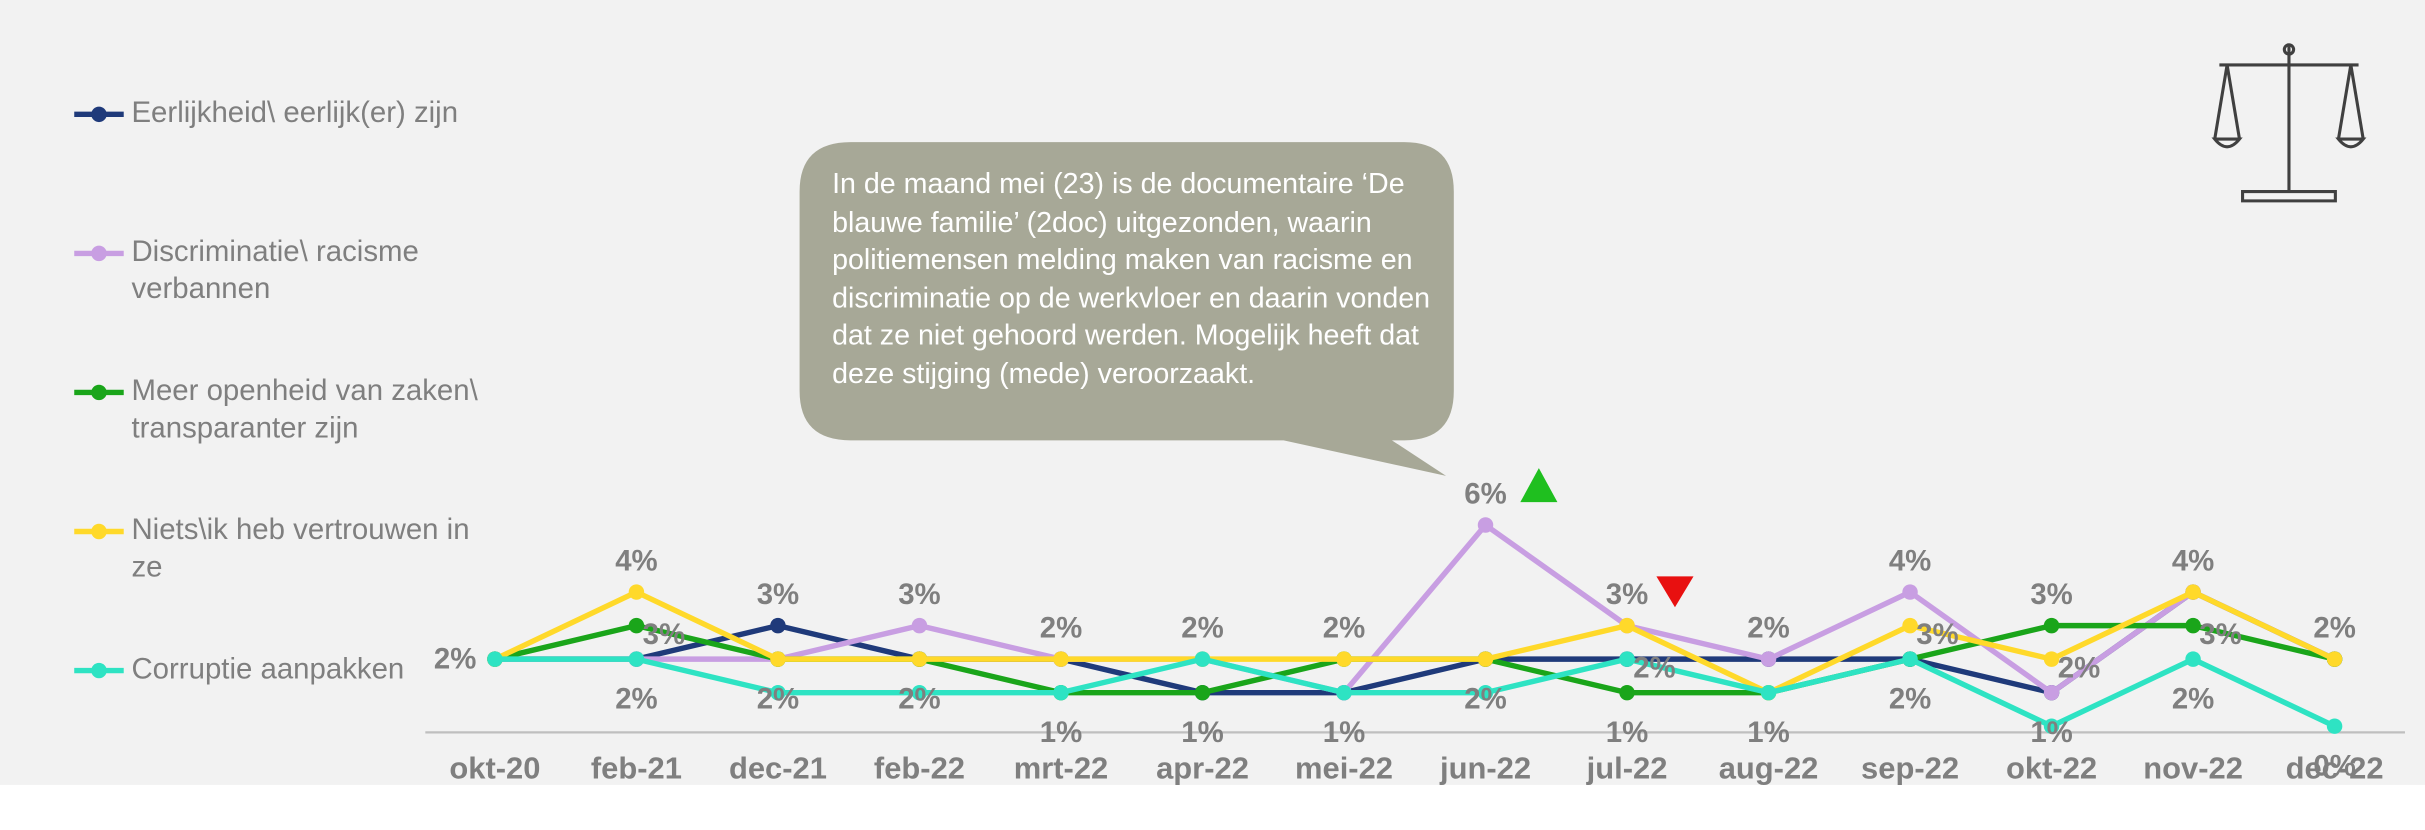 The height and width of the screenshot is (830, 2425). I want to click on x-tick-label: okt-20, so click(494, 768).